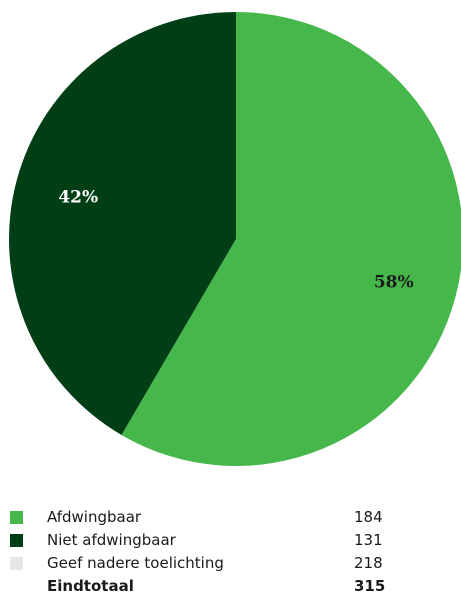 The width and height of the screenshot is (461, 605). I want to click on legend-swatch-niet-afdwingbaar, so click(16, 540).